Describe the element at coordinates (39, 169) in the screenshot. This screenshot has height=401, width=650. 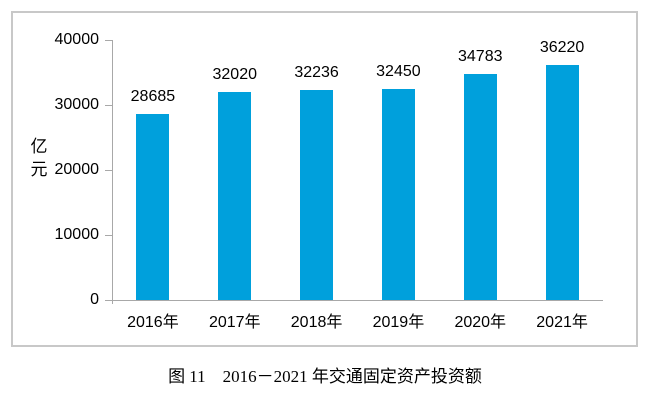
I see `y-axis-title-char: 元` at that location.